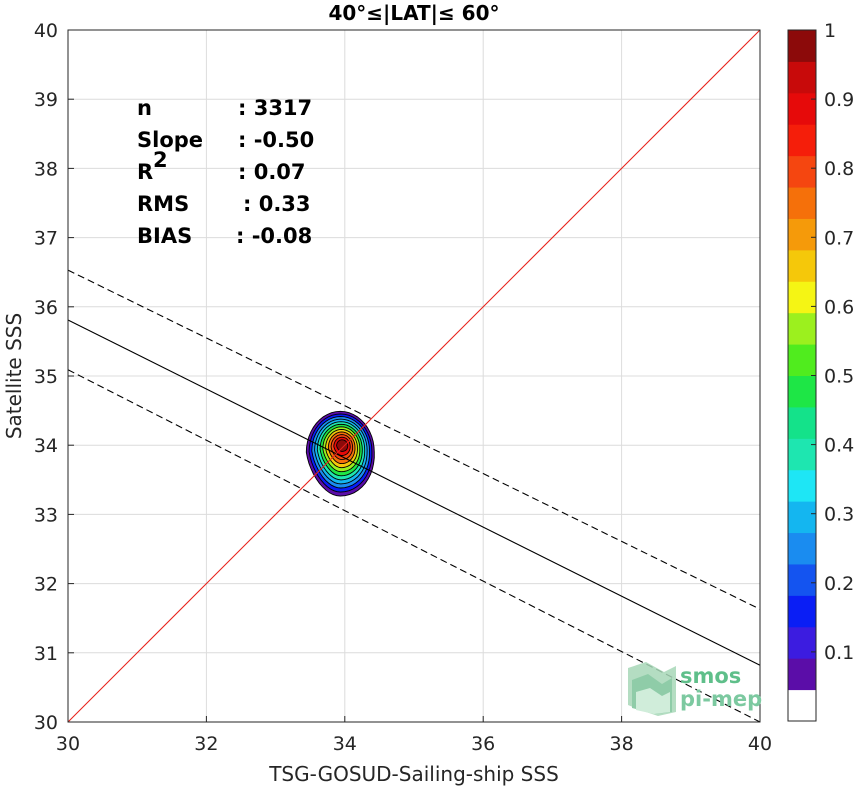 Image resolution: width=857 pixels, height=788 pixels. Describe the element at coordinates (483, 744) in the screenshot. I see `x-tick-label: 36` at that location.